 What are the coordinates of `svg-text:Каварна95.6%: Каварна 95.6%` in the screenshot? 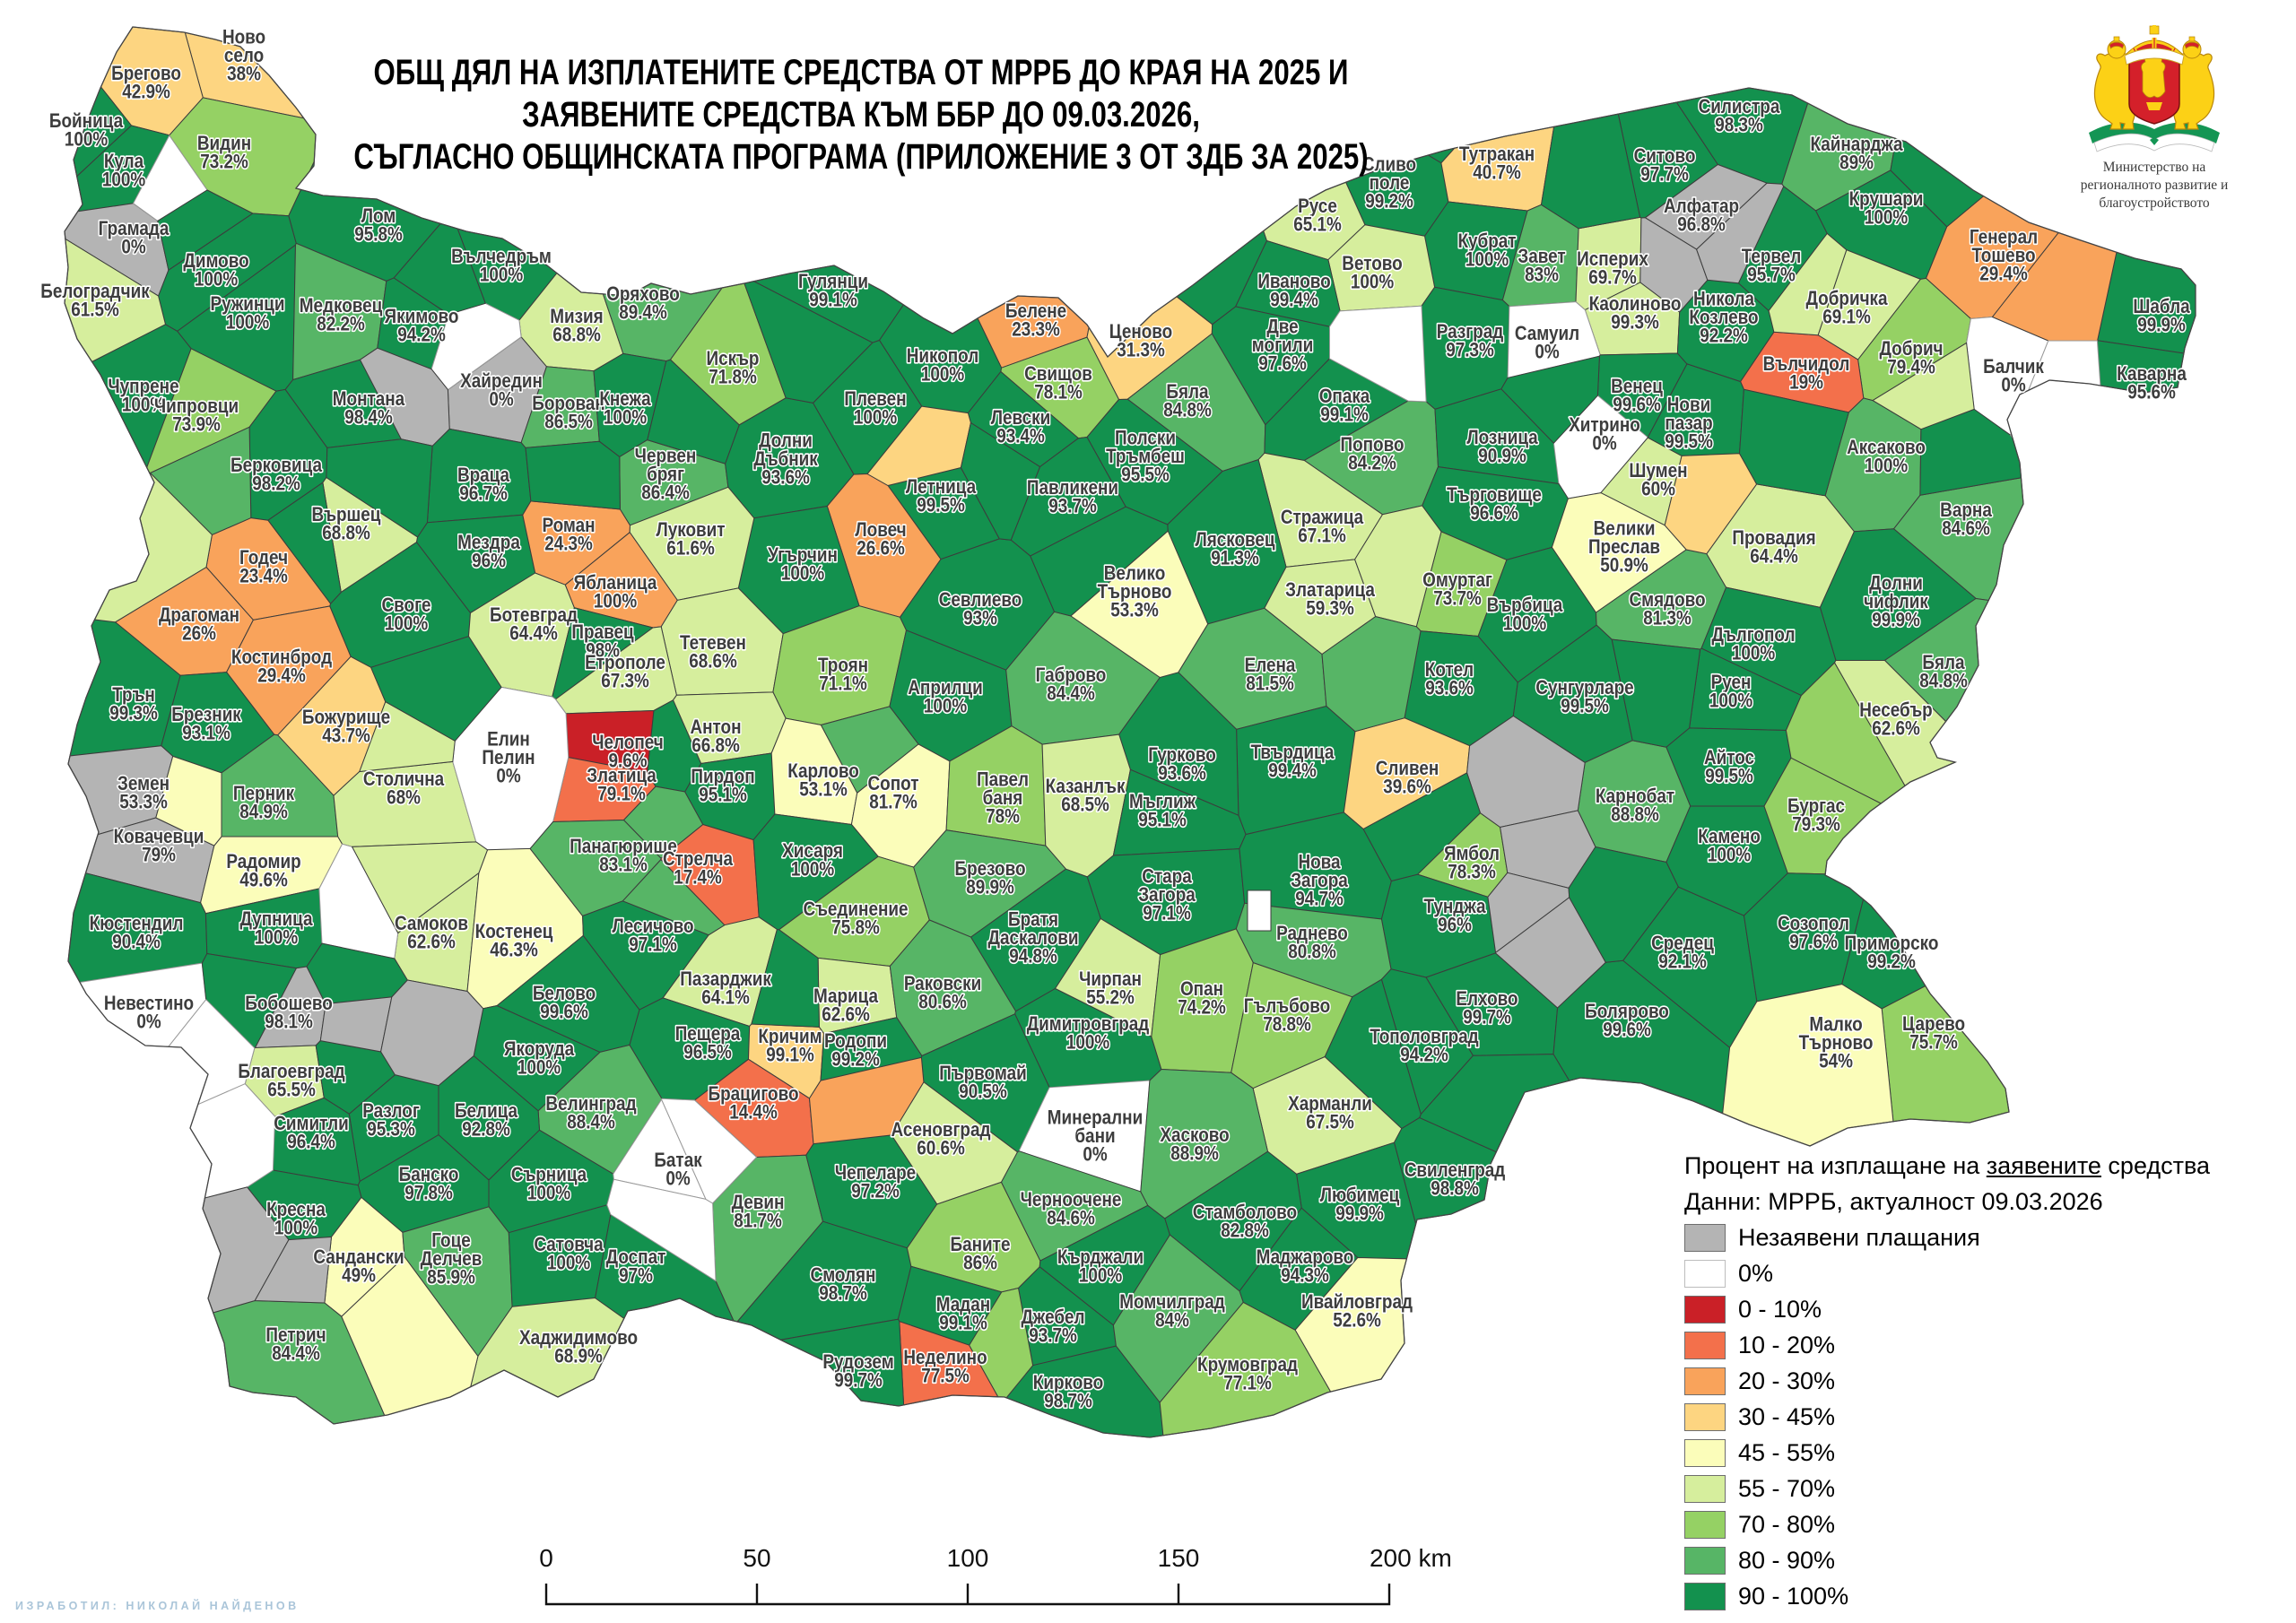 It's located at (2152, 383).